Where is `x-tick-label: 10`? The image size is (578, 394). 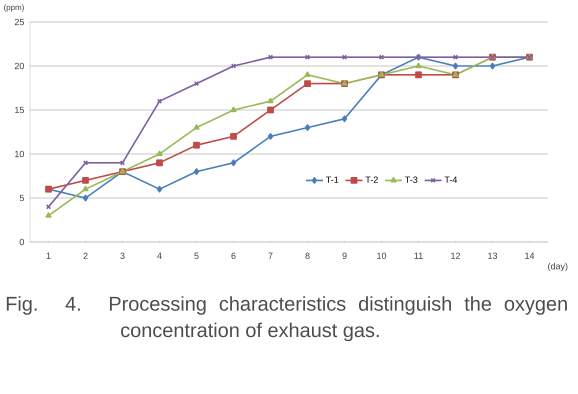 x-tick-label: 10 is located at coordinates (381, 255).